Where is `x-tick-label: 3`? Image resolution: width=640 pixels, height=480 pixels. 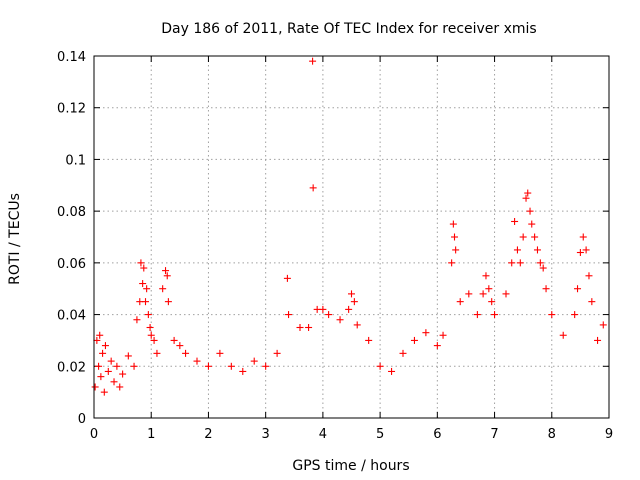
x-tick-label: 3 is located at coordinates (266, 434).